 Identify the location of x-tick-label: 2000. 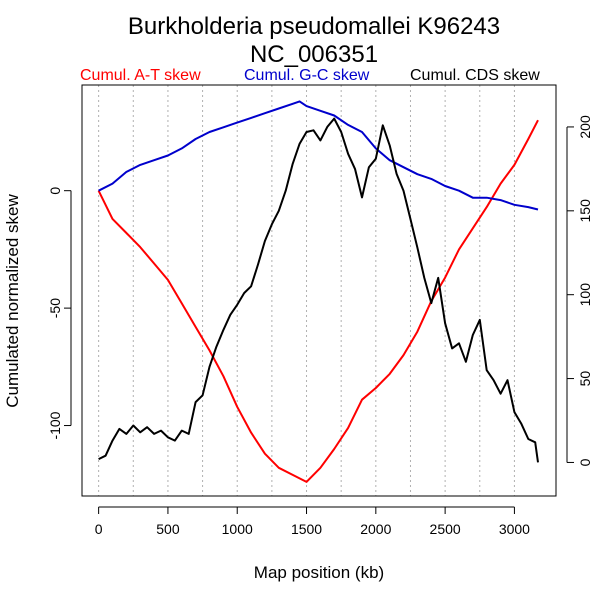
(375, 529).